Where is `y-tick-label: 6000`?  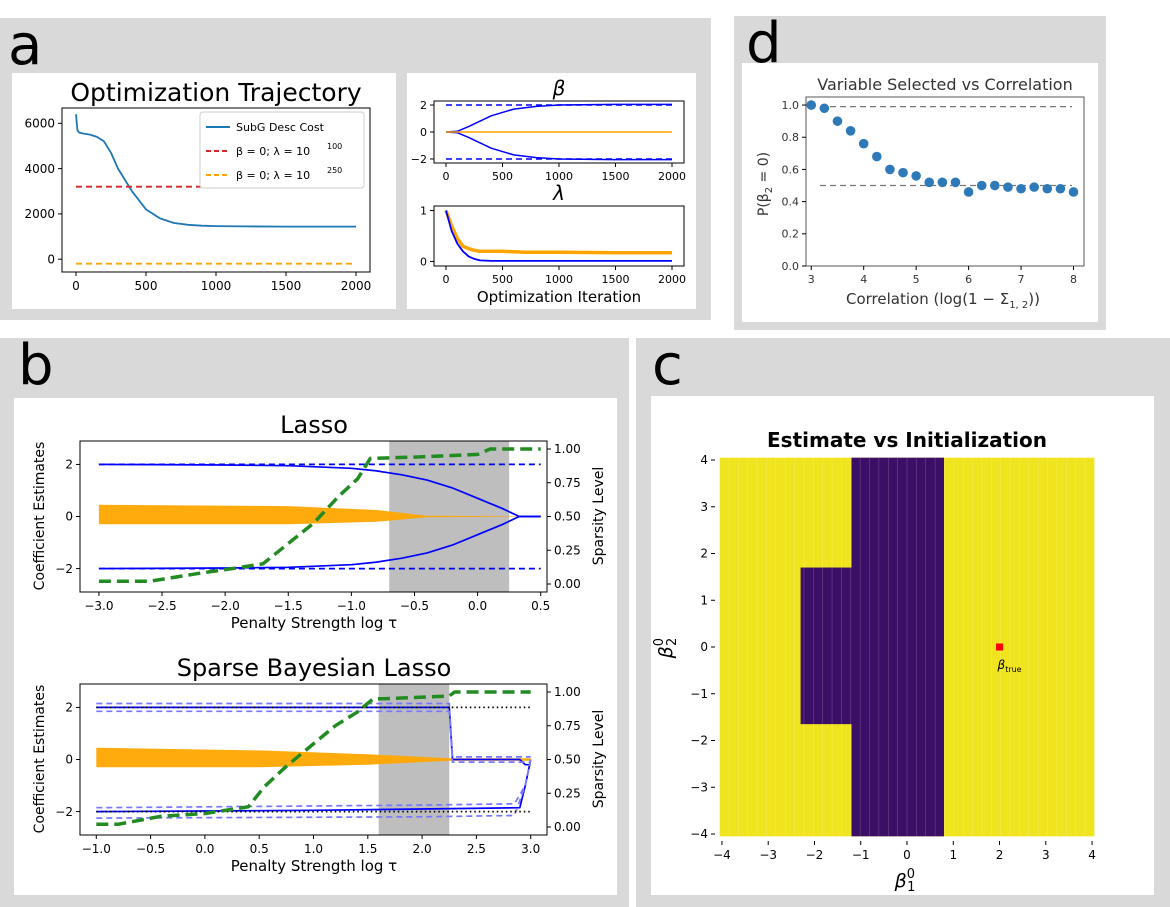 y-tick-label: 6000 is located at coordinates (39, 124).